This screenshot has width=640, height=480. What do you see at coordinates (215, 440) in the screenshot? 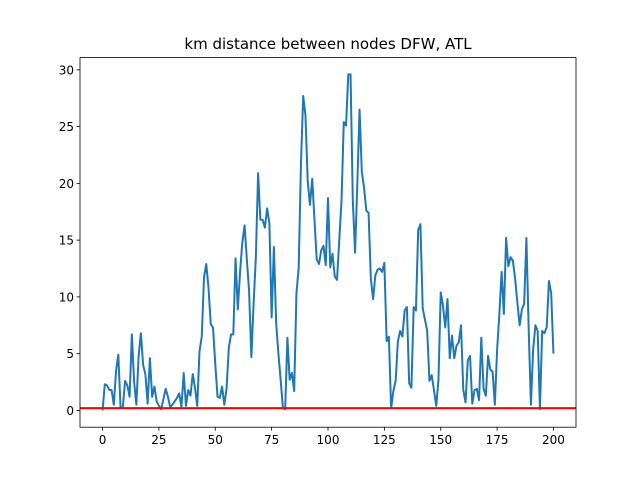
I see `x-tick-label: 50` at bounding box center [215, 440].